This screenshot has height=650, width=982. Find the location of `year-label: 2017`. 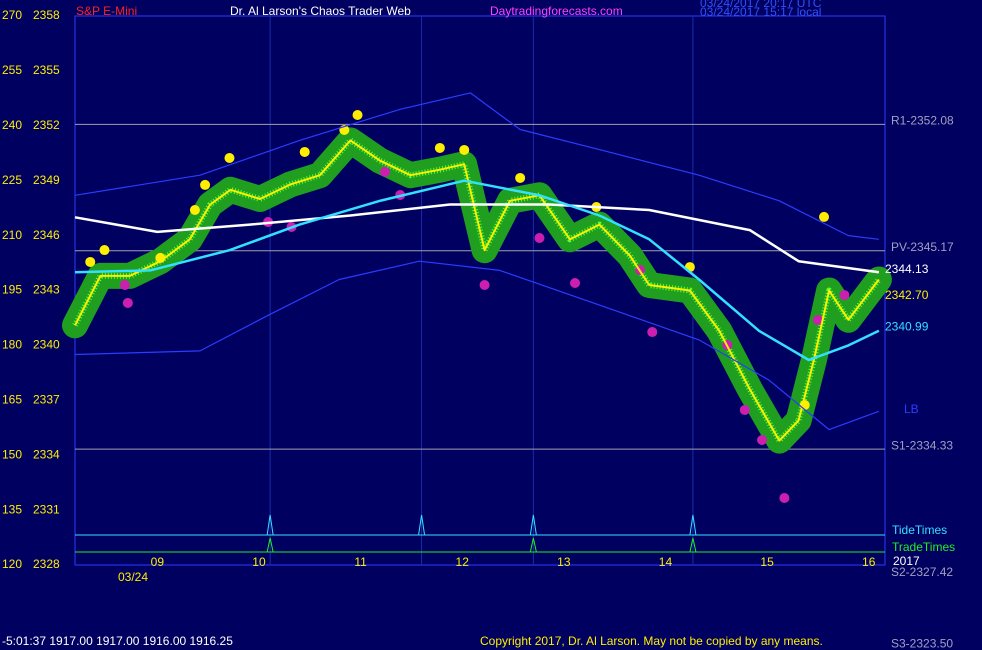

year-label: 2017 is located at coordinates (906, 561).